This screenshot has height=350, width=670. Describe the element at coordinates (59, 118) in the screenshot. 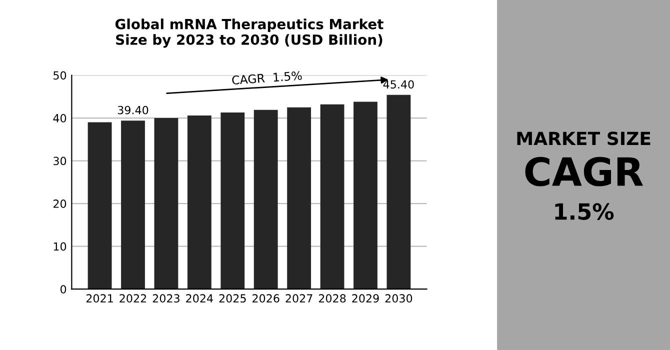

I see `y-tick-label: 40` at that location.